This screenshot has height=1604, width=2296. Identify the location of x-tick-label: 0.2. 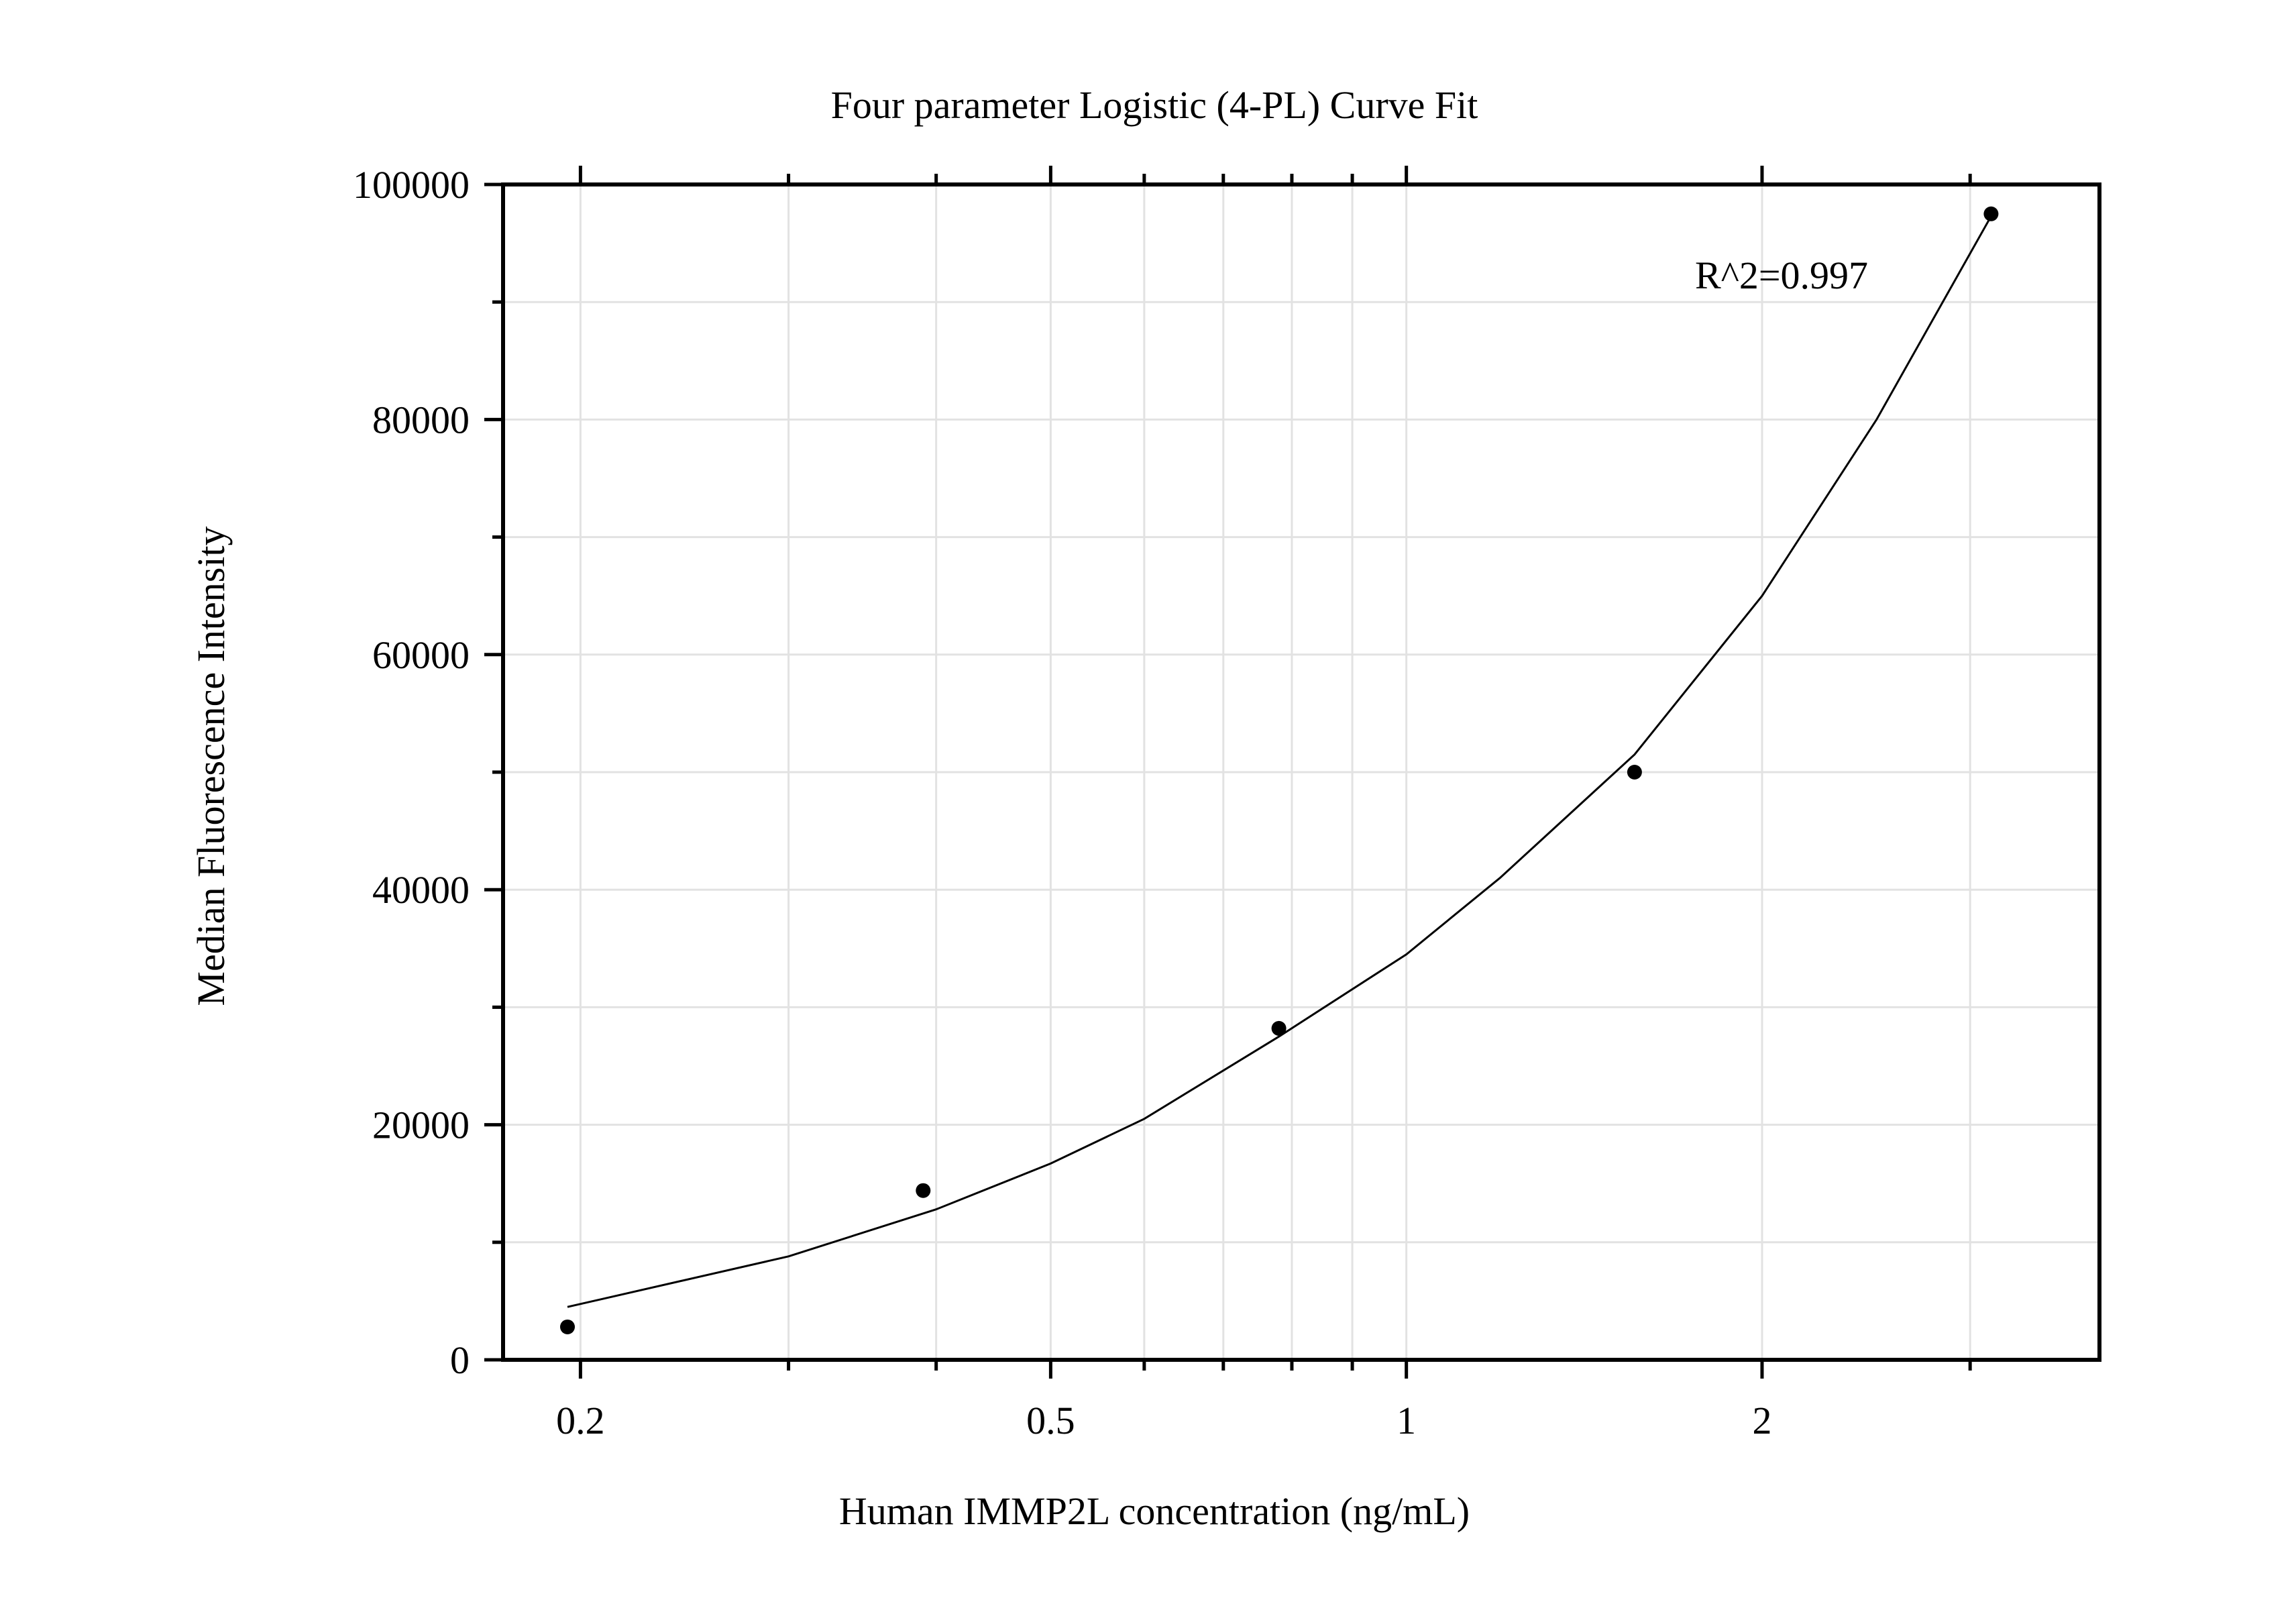
(580, 1420).